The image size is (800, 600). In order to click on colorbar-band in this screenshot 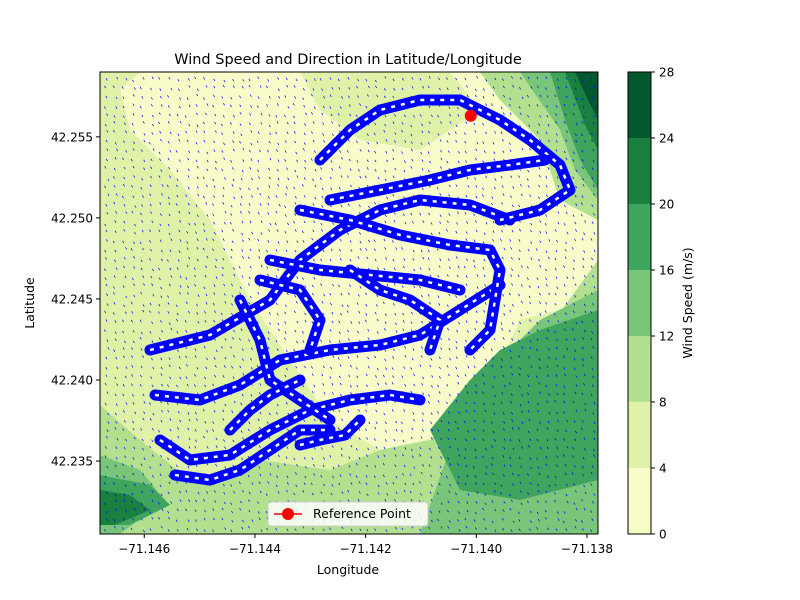, I will do `click(639, 171)`.